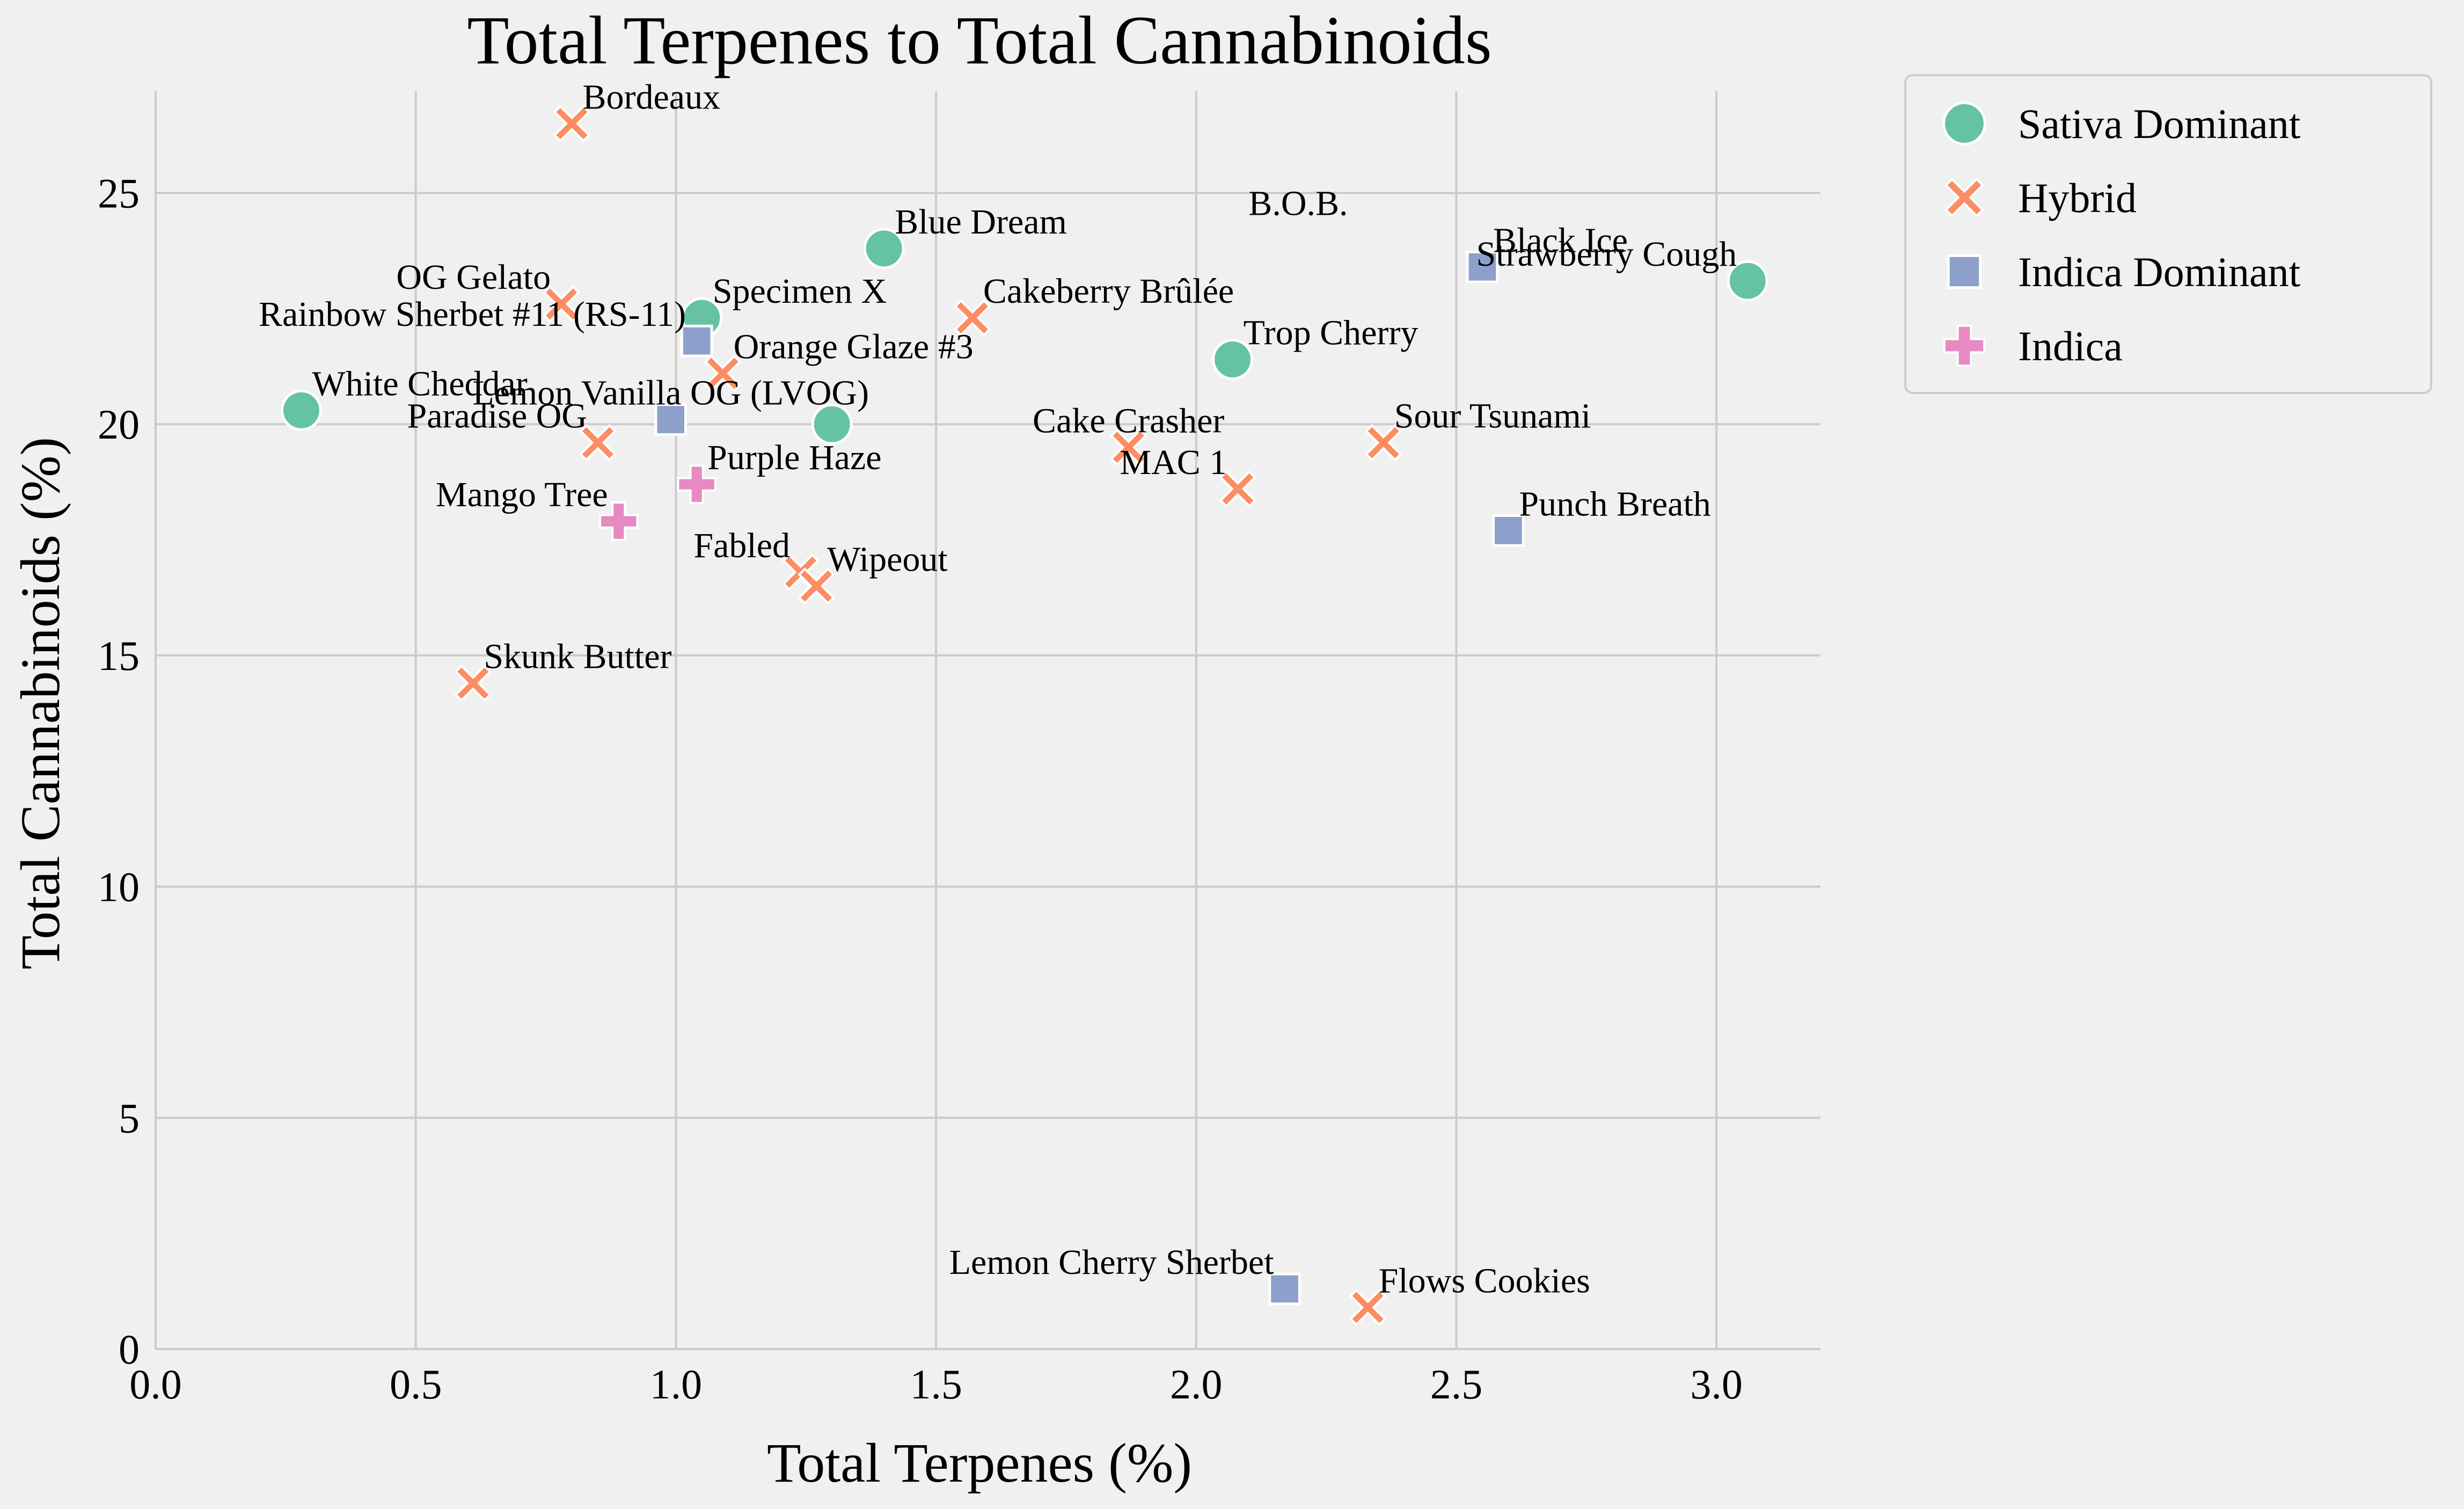 This screenshot has width=2464, height=1509. I want to click on point-label: Cake Crasher, so click(1129, 420).